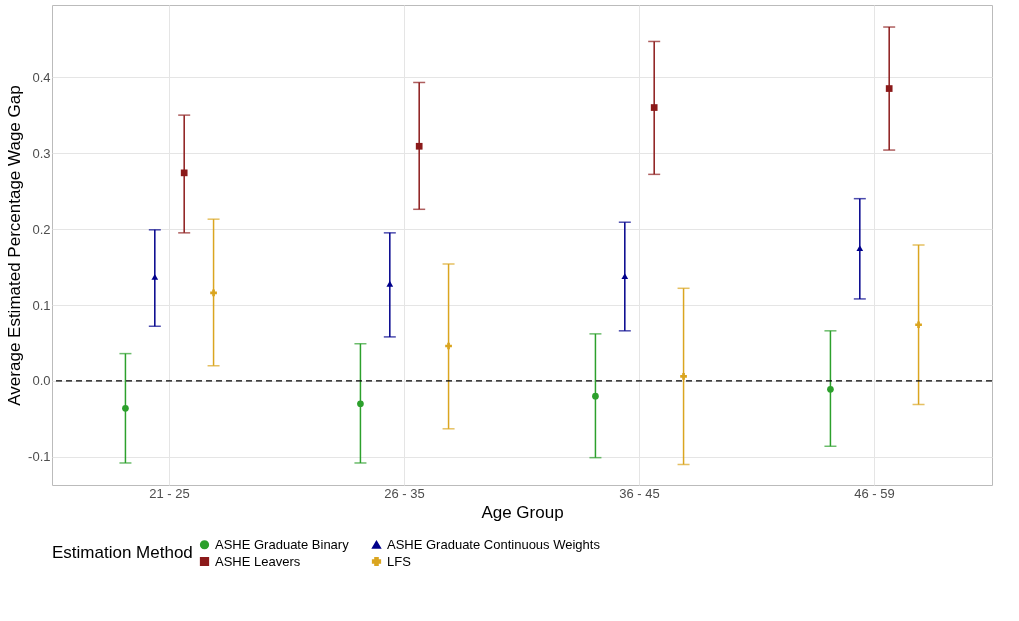 This screenshot has width=1019, height=621. Describe the element at coordinates (282, 544) in the screenshot. I see `legend-label: ASHE Graduate Binary` at that location.